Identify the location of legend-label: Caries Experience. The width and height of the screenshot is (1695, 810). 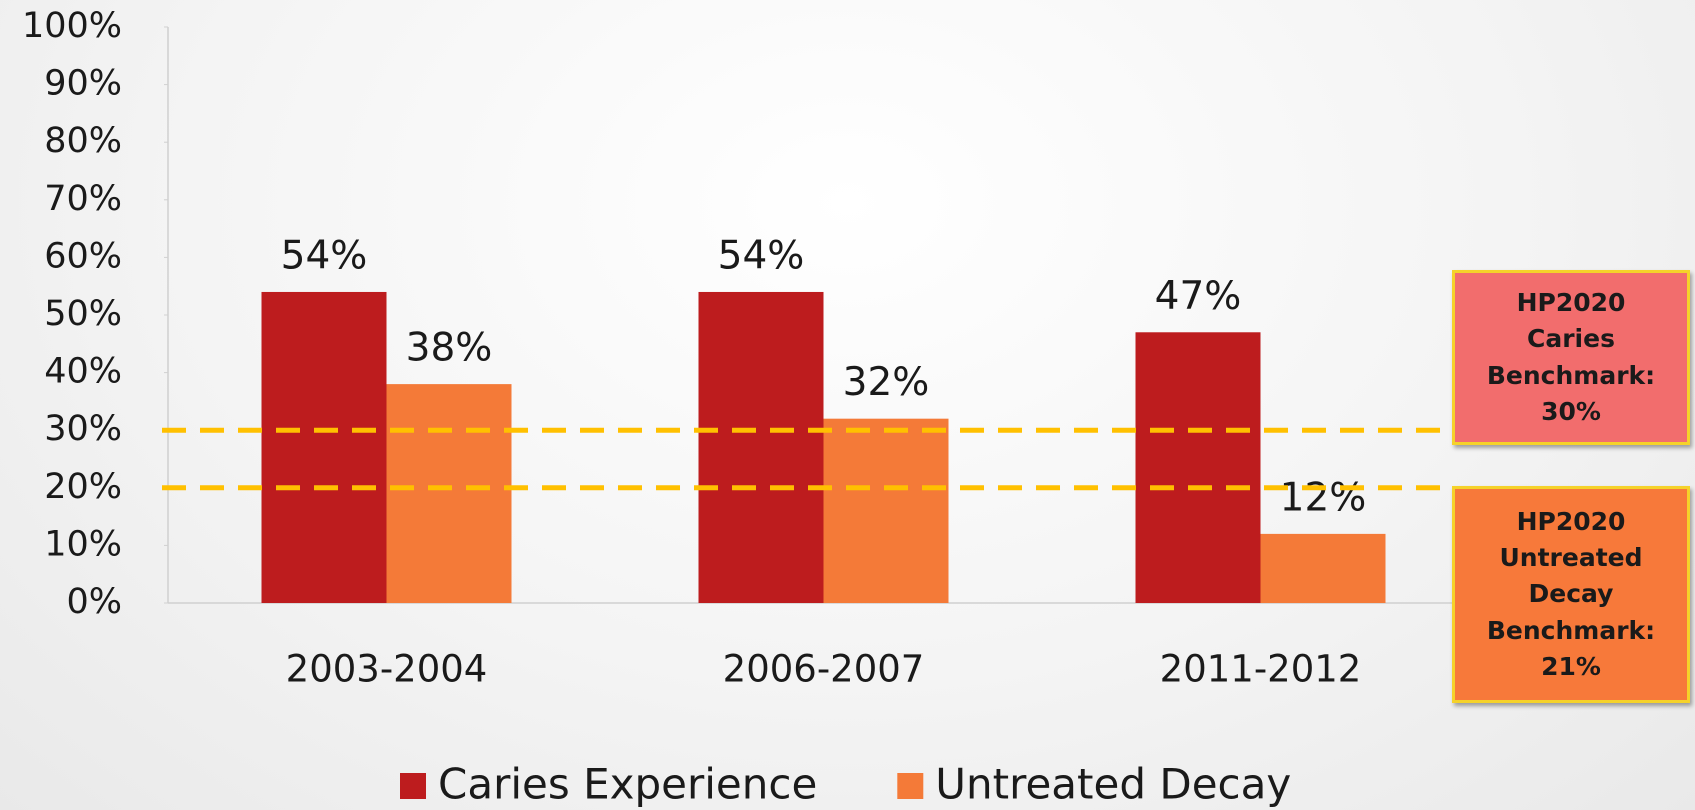
(627, 784).